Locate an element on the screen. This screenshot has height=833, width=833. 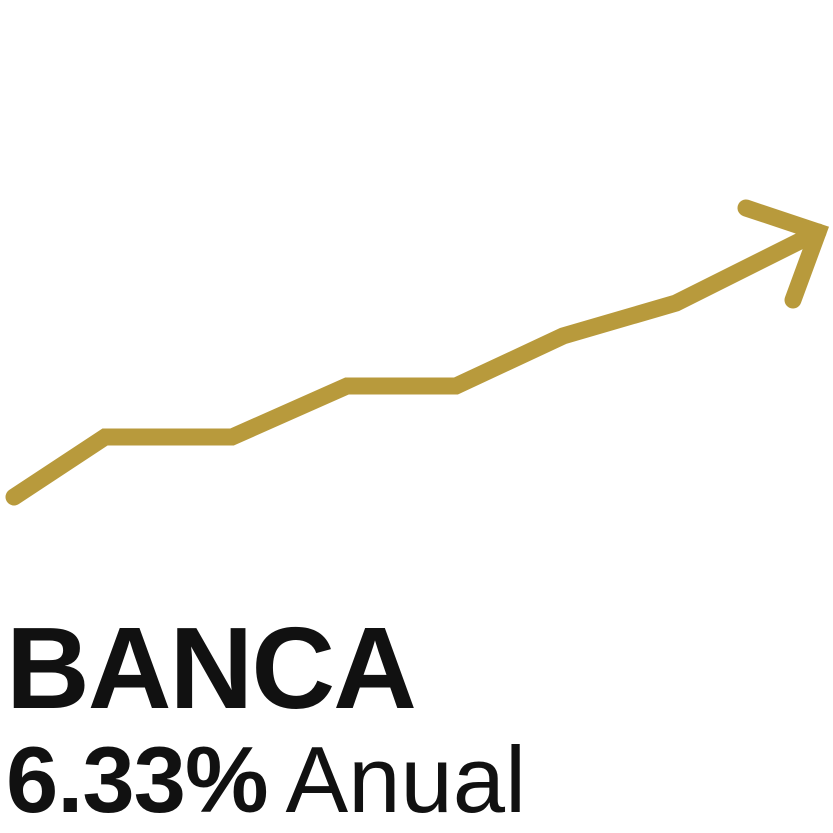
sector-title: BANCA is located at coordinates (211, 668).